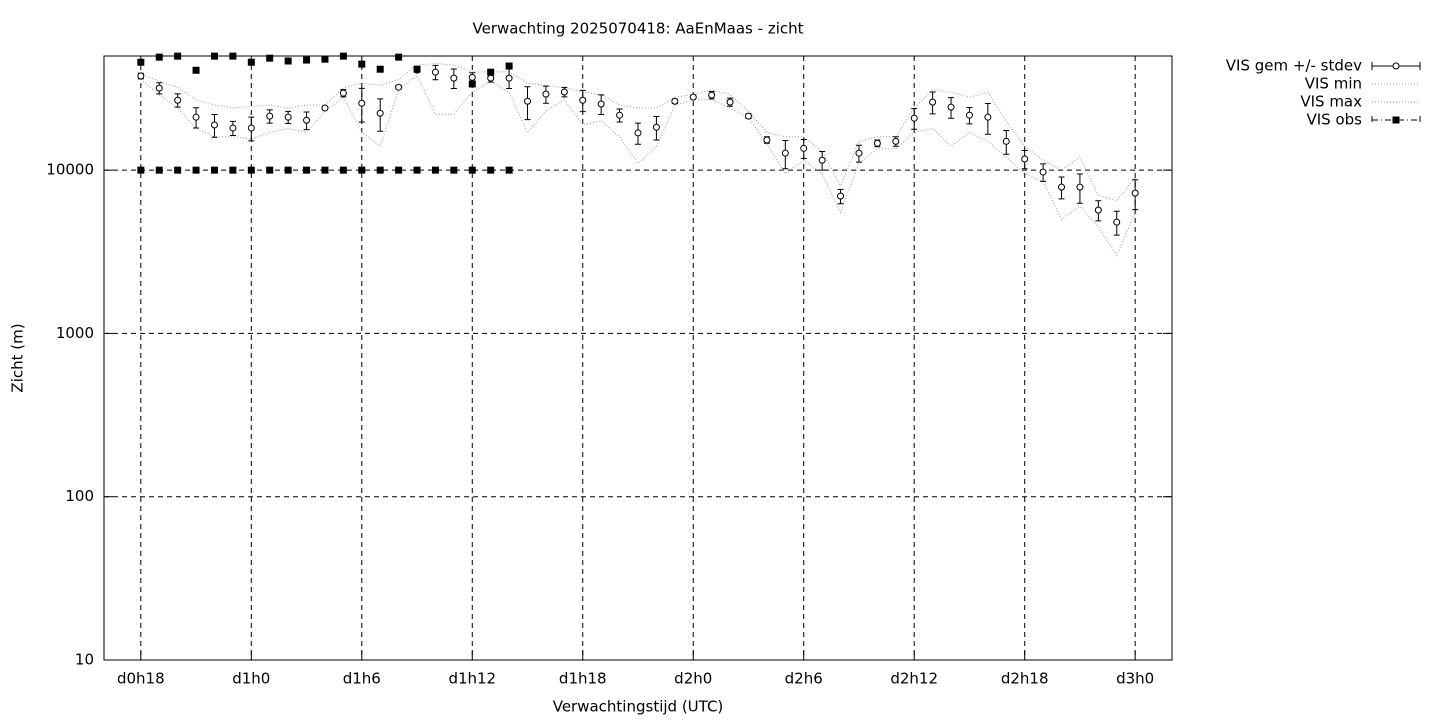 The height and width of the screenshot is (720, 1440). I want to click on legend-label: VIS min, so click(1333, 84).